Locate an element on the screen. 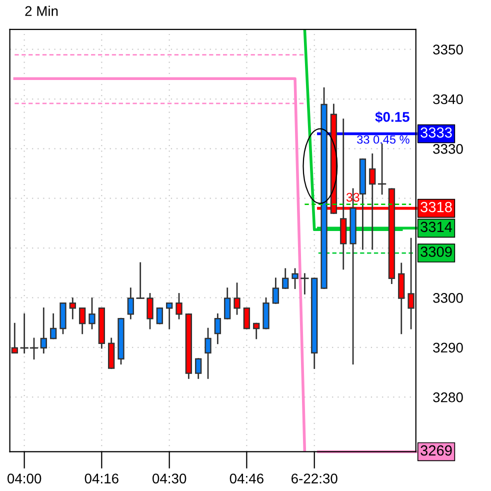 Image resolution: width=491 pixels, height=491 pixels. y-tick-label: 3280 is located at coordinates (448, 397).